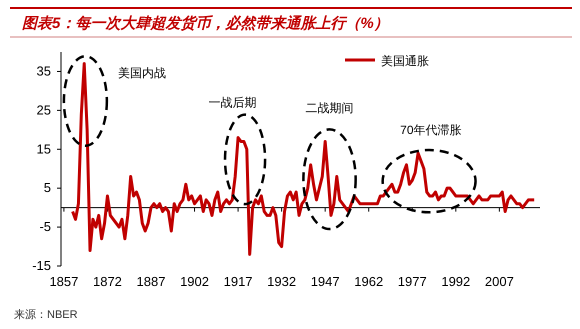 Image resolution: width=580 pixels, height=329 pixels. Describe the element at coordinates (46, 314) in the screenshot. I see `source-note: 来源：NBER` at that location.